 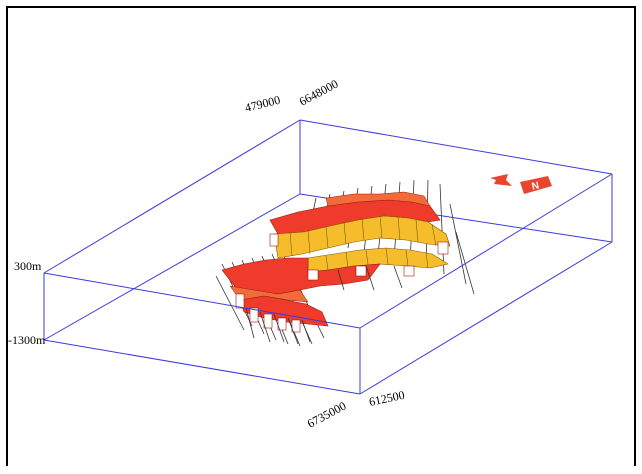 What do you see at coordinates (327, 415) in the screenshot?
I see `label-y-near: 6735000` at bounding box center [327, 415].